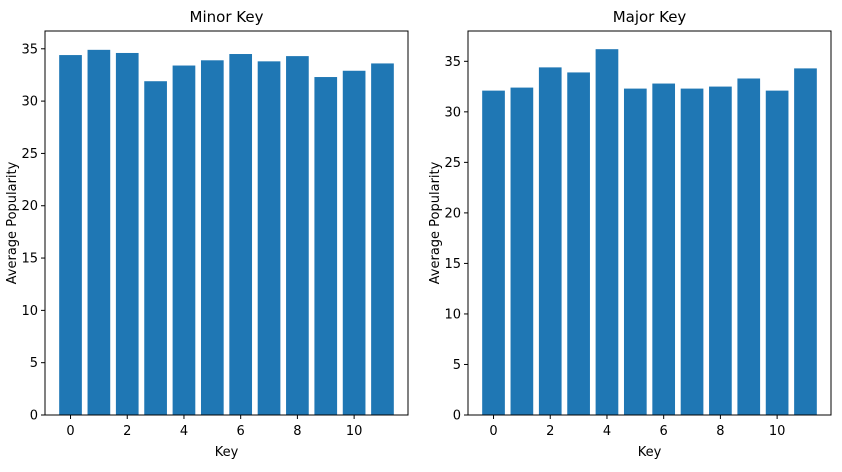 Image resolution: width=842 pixels, height=472 pixels. Describe the element at coordinates (227, 17) in the screenshot. I see `chart-title: Minor Key` at that location.